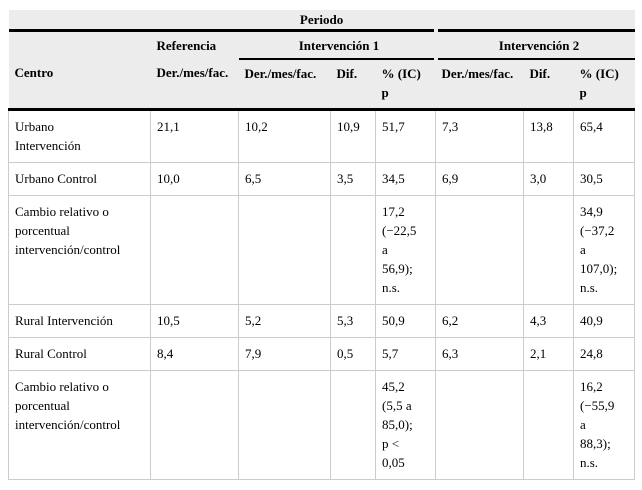 This screenshot has width=642, height=490. Describe the element at coordinates (479, 179) in the screenshot. I see `value-cell: 6,9` at that location.